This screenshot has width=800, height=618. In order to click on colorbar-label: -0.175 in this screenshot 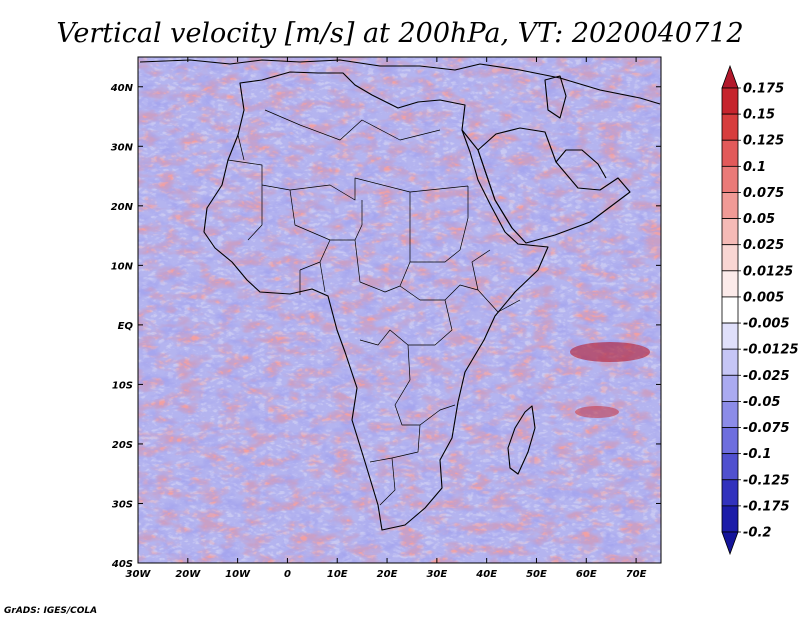, I will do `click(766, 506)`.